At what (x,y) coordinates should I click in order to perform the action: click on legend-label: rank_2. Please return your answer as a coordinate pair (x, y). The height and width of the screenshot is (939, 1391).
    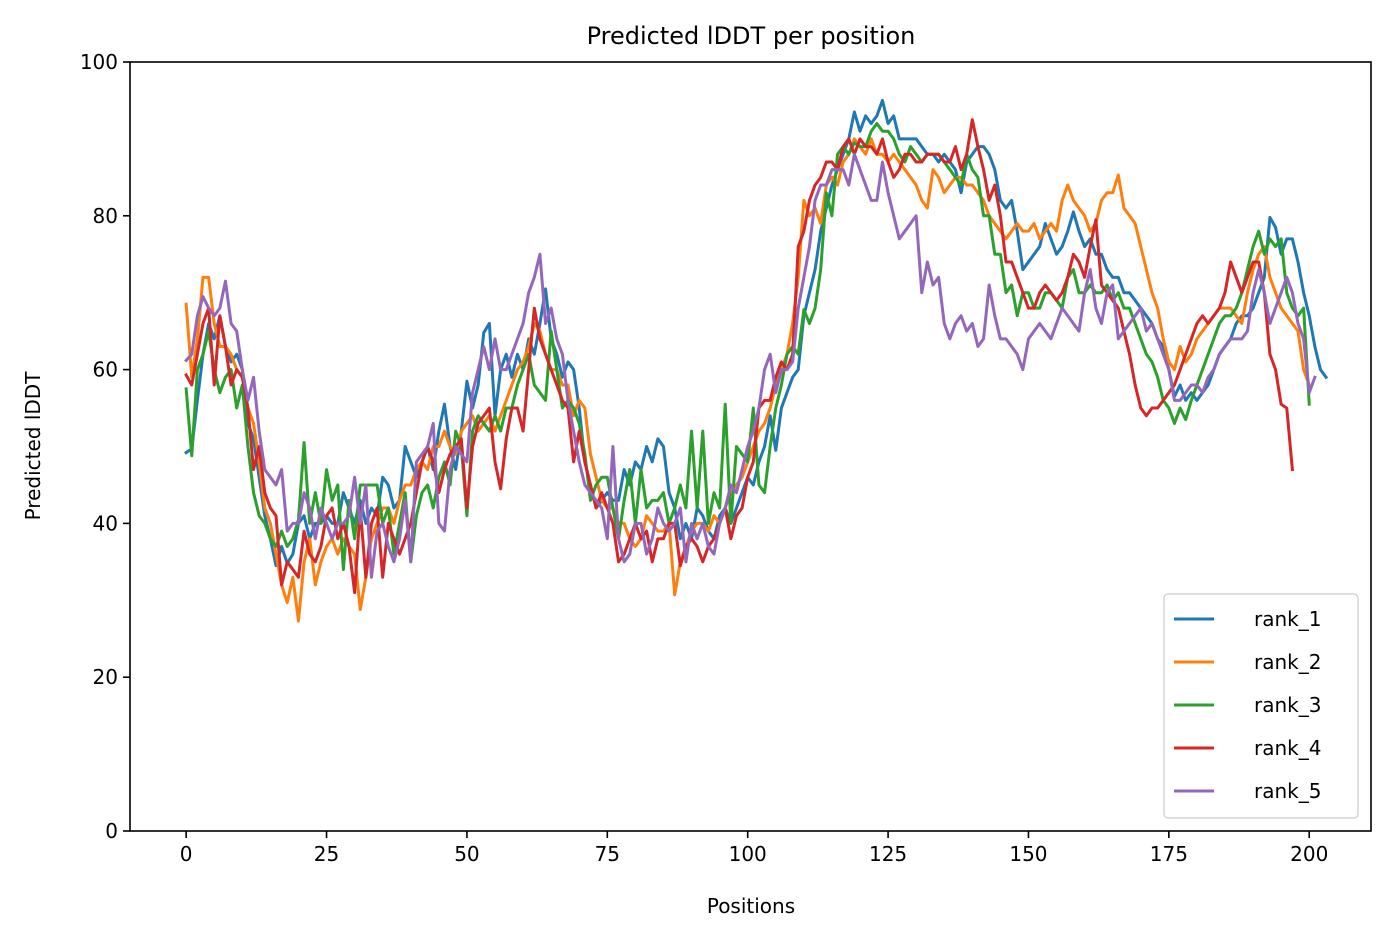
    Looking at the image, I should click on (1287, 662).